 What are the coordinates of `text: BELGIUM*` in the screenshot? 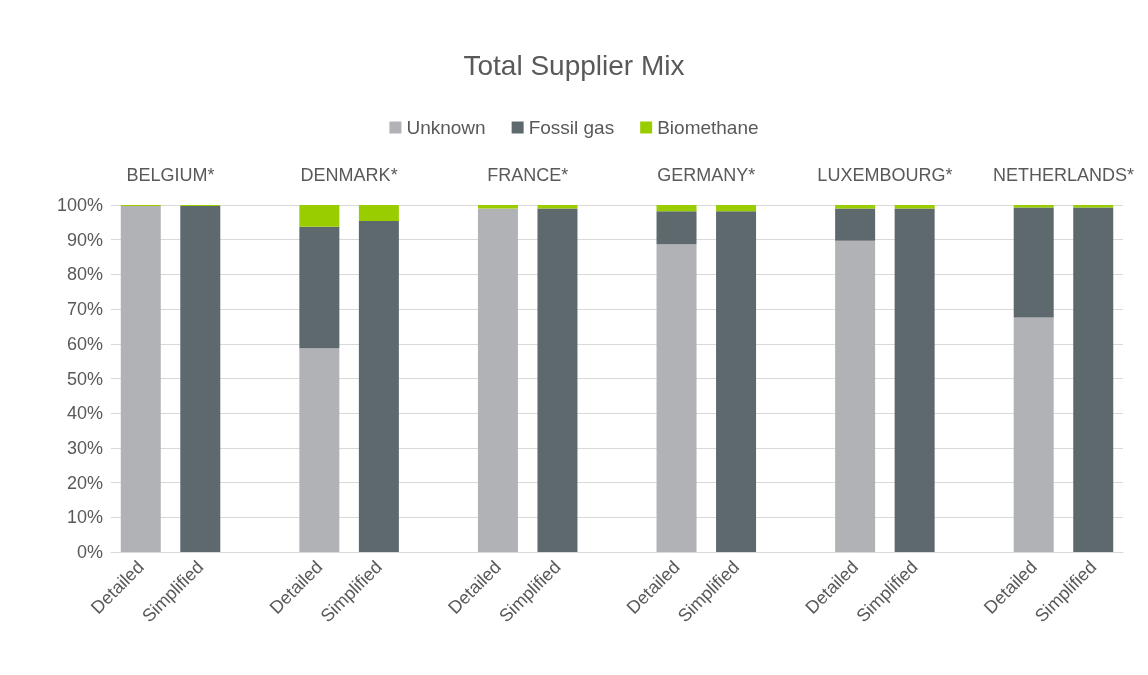 It's located at (170, 175).